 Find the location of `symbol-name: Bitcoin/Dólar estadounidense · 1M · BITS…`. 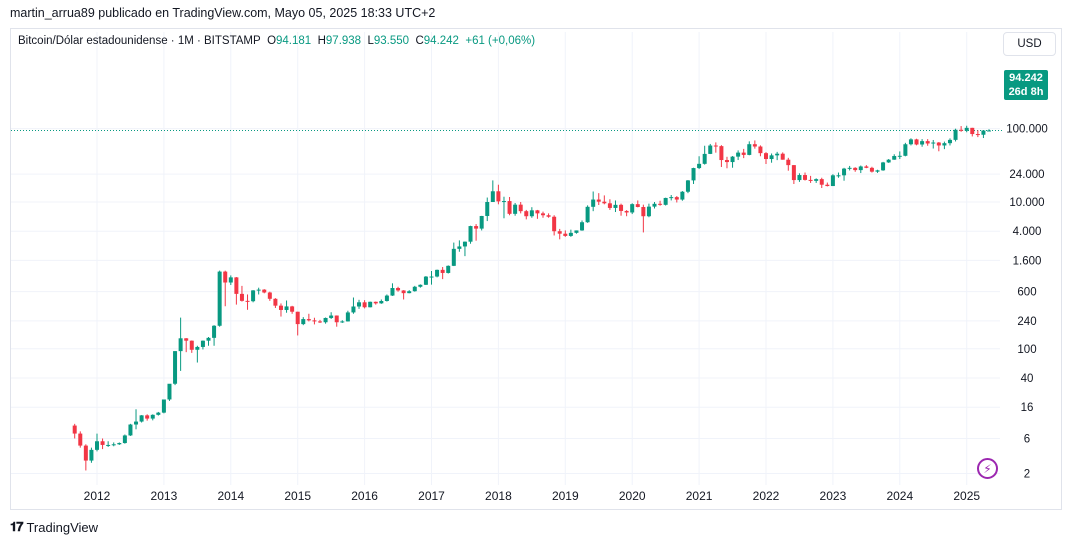

symbol-name: Bitcoin/Dólar estadounidense · 1M · BITS… is located at coordinates (139, 41).